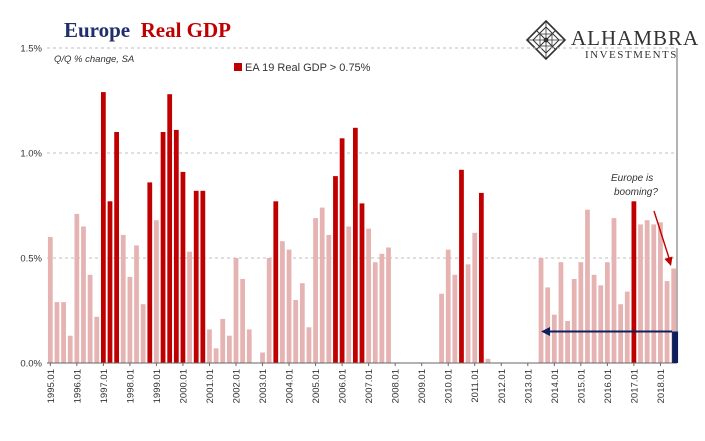  I want to click on x-tick-label: 2018.01, so click(661, 386).